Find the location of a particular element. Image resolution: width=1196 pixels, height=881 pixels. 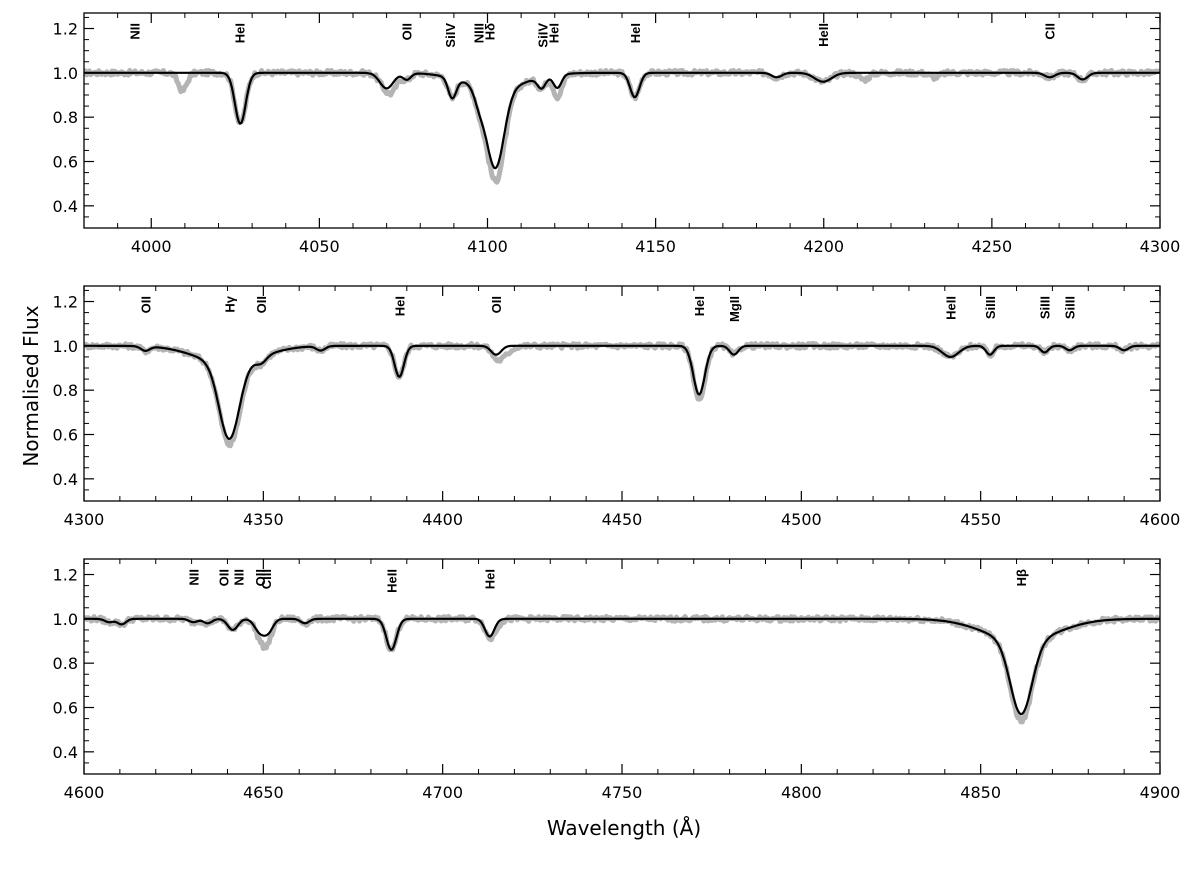

x-tick-label: 4450 is located at coordinates (622, 519).